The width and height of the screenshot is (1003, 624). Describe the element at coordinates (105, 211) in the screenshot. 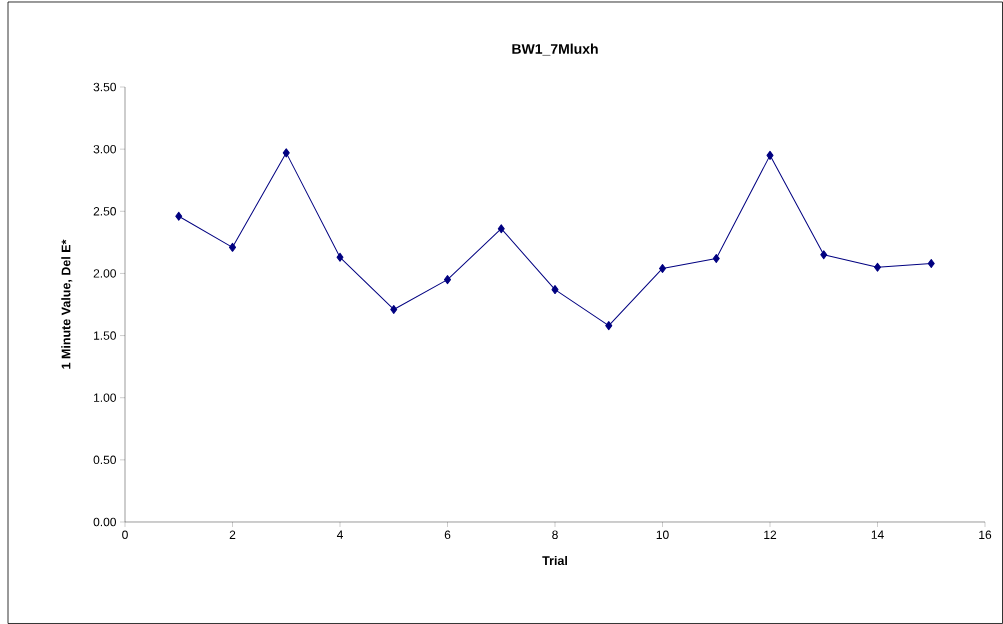

I see `y-tick-label: 2.50` at that location.